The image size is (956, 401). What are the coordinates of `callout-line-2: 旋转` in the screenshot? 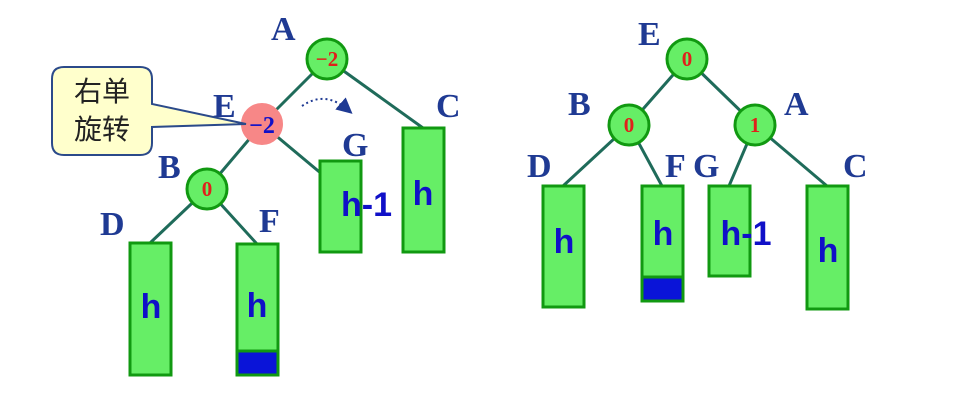 It's located at (102, 129).